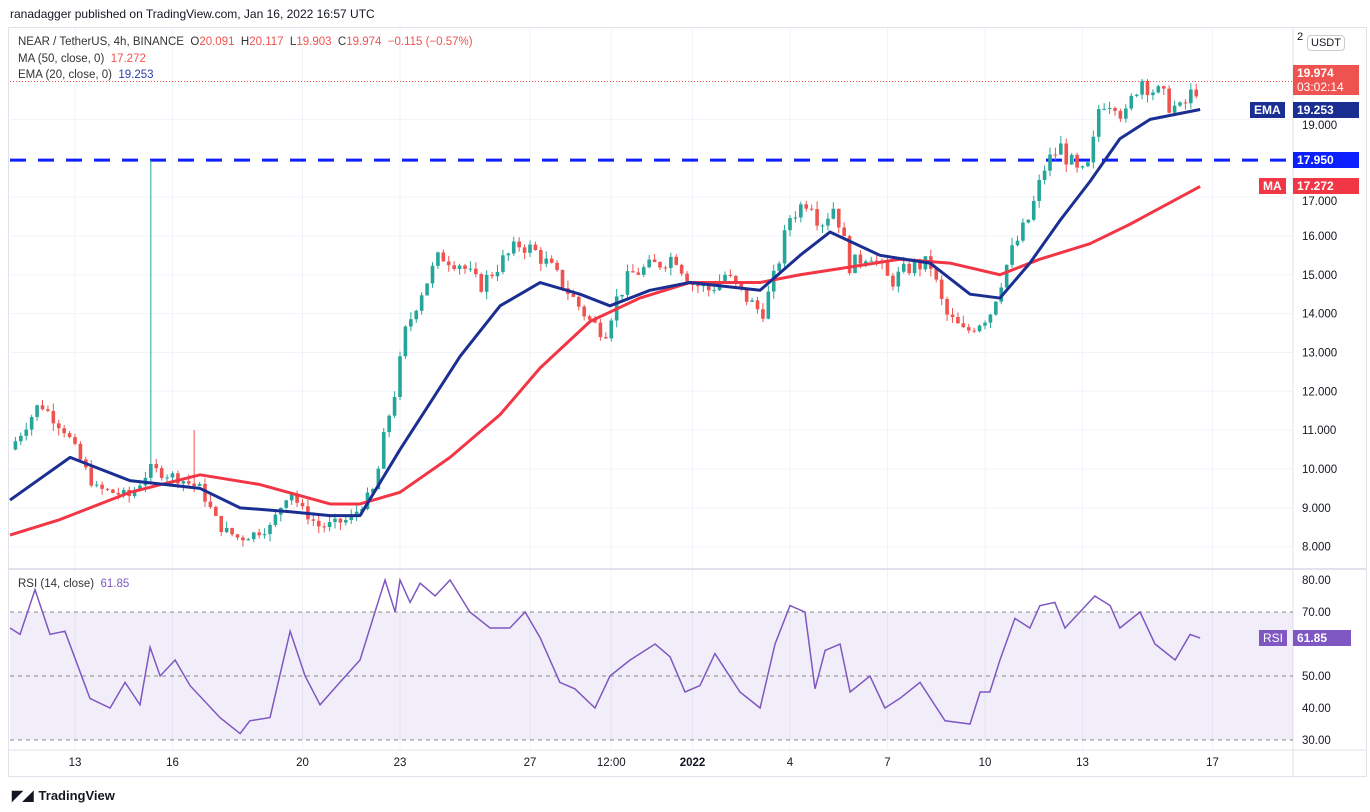 The image size is (1370, 812). I want to click on rsi-tick-label: 50.00, so click(1316, 677).